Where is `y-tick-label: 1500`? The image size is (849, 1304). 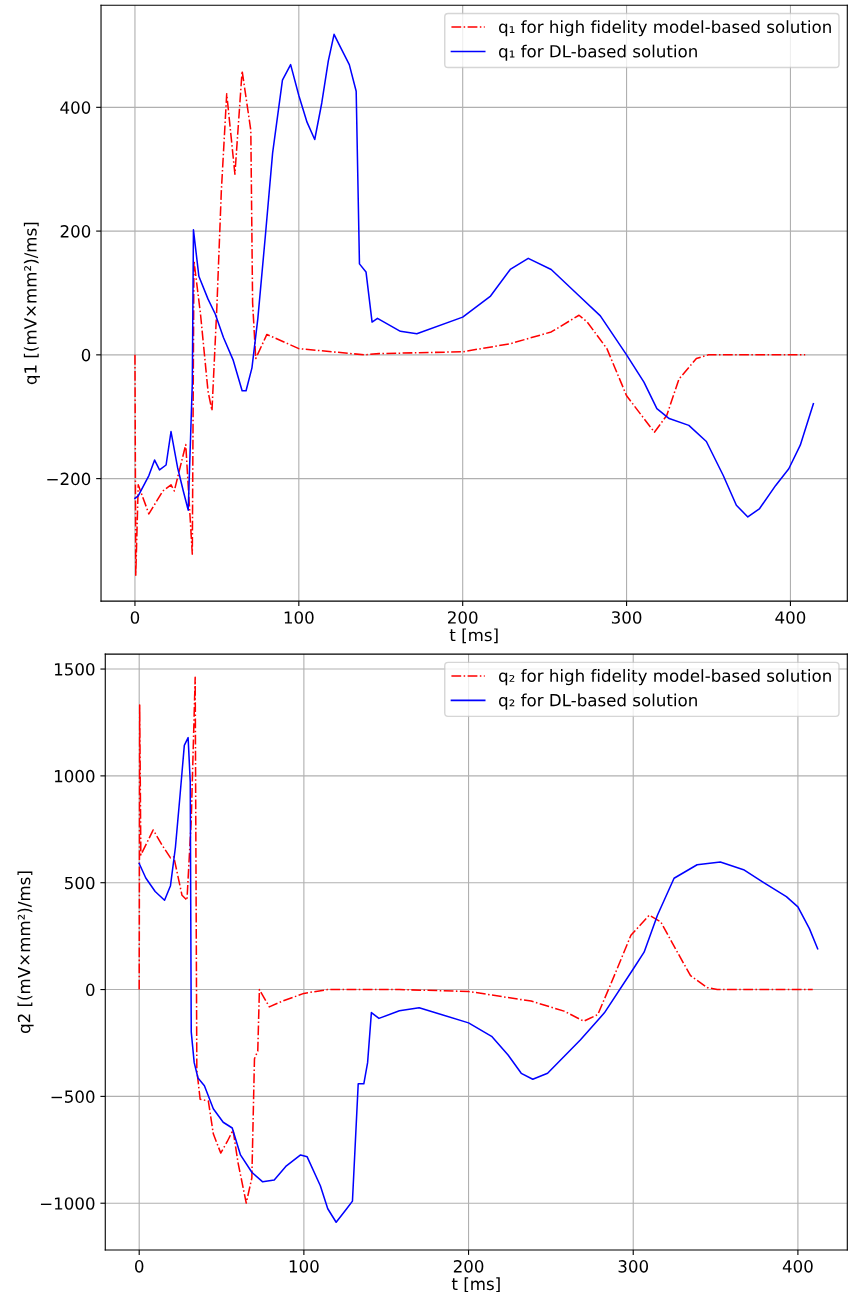 y-tick-label: 1500 is located at coordinates (74, 669).